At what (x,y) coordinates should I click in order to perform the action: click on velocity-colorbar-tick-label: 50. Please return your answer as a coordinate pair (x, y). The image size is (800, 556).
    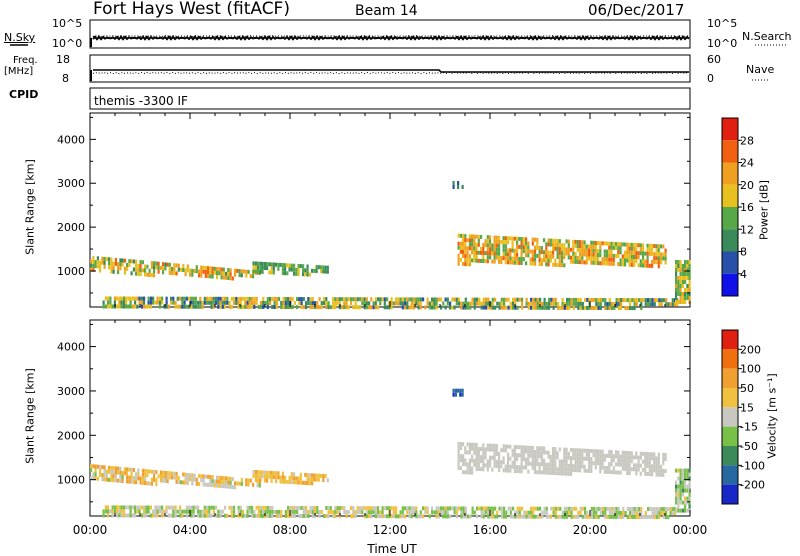
    Looking at the image, I should click on (747, 388).